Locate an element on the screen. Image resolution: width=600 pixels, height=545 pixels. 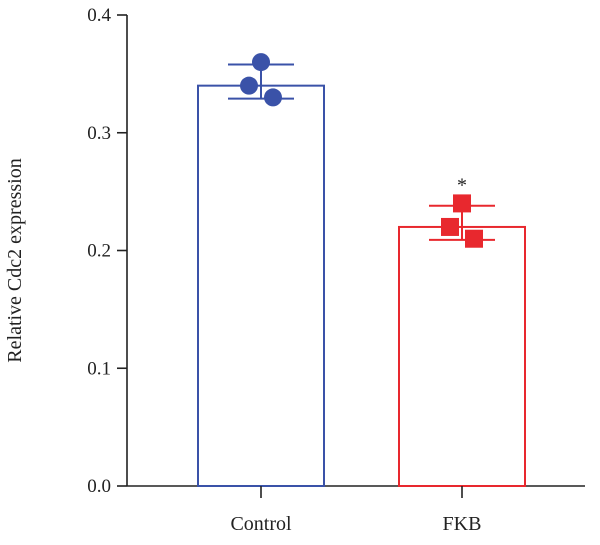
significance-marker: * is located at coordinates (462, 185).